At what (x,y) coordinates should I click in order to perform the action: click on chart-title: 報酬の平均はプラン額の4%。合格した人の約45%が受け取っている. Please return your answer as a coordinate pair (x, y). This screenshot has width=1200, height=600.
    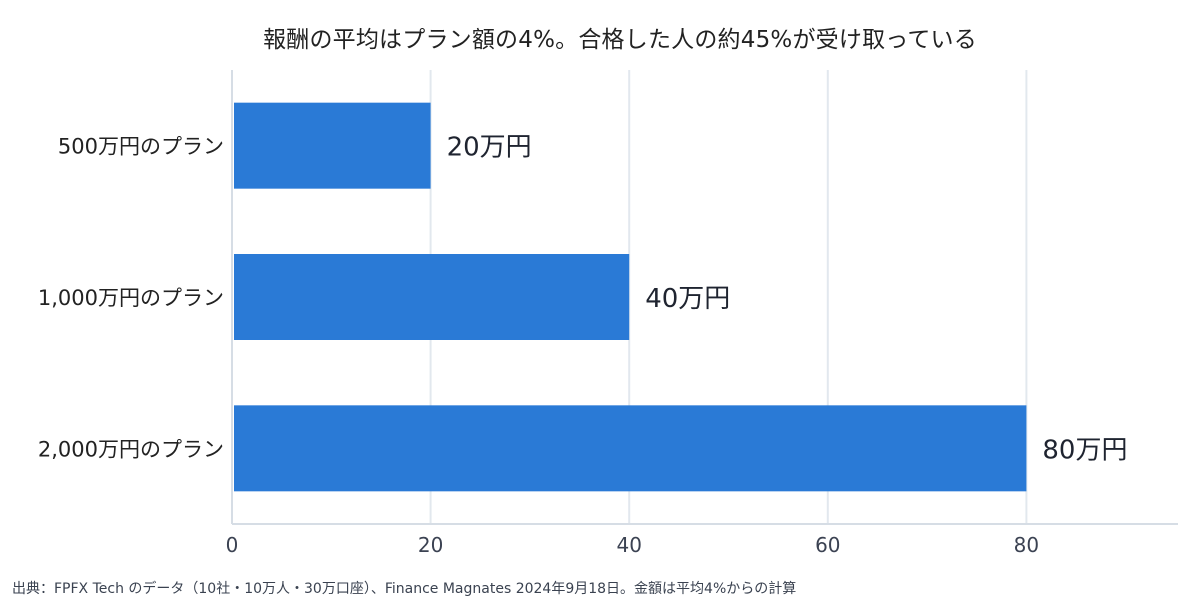
    Looking at the image, I should click on (620, 40).